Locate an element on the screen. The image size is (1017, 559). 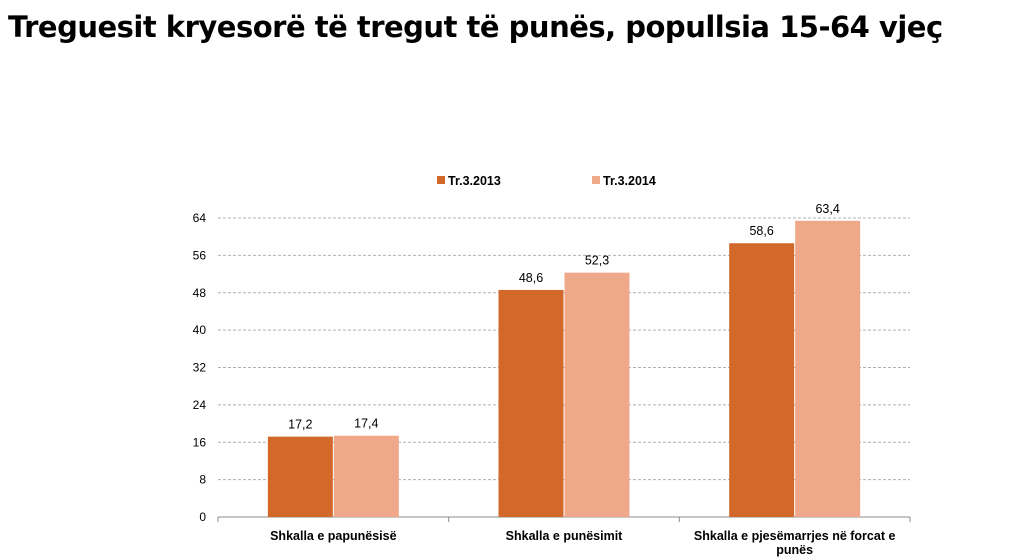
x-category-label: Shkalla e pjesëmarrjes në forcat e punës is located at coordinates (795, 543).